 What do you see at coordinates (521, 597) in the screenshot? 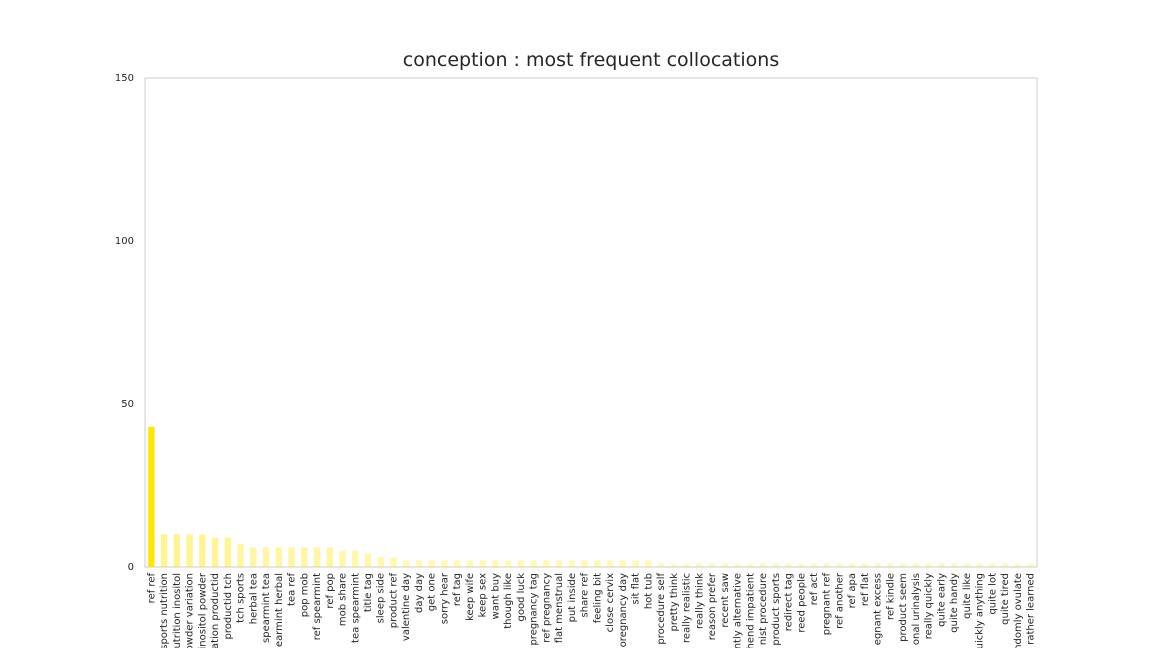
I see `x-tick-label: good luck` at bounding box center [521, 597].